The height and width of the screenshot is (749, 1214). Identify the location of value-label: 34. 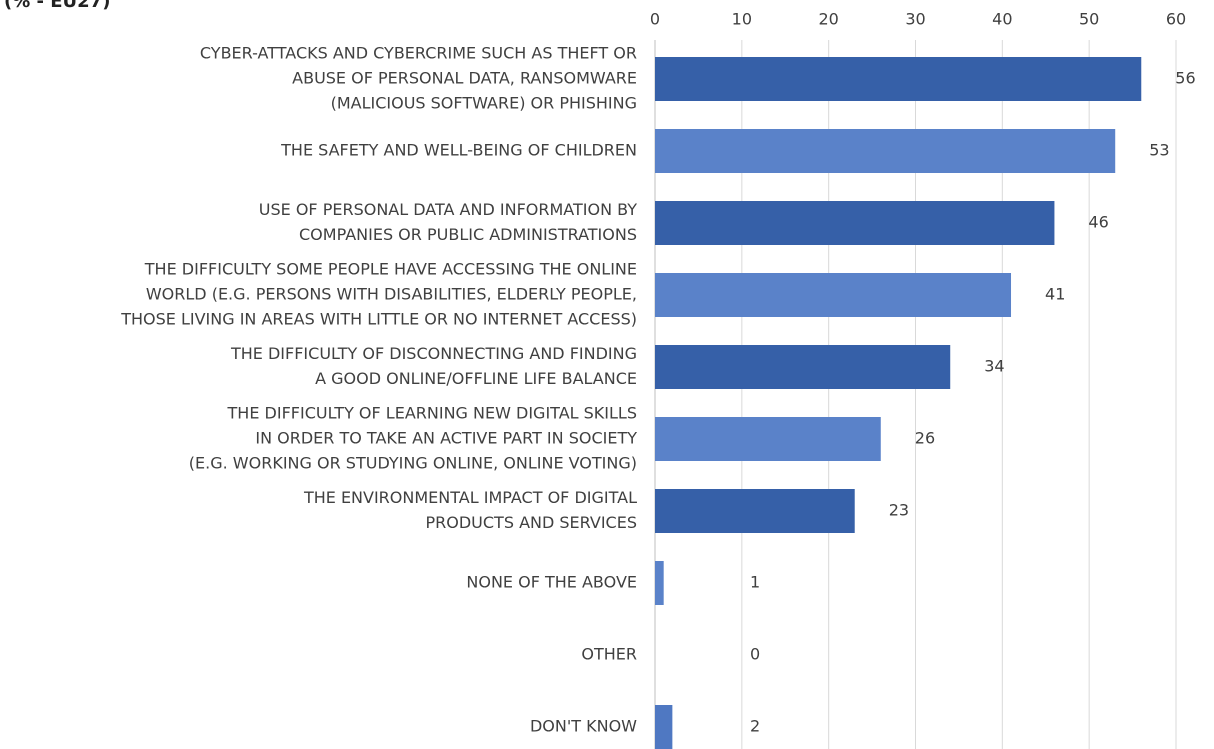
(994, 366).